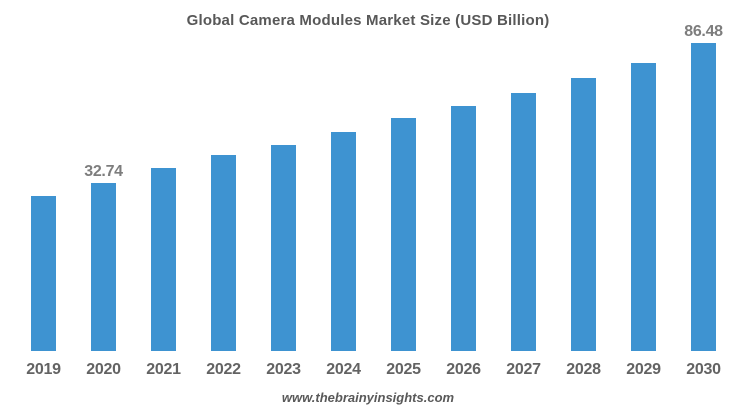 The image size is (736, 413). Describe the element at coordinates (283, 369) in the screenshot. I see `x-tick-2023: 2023` at that location.